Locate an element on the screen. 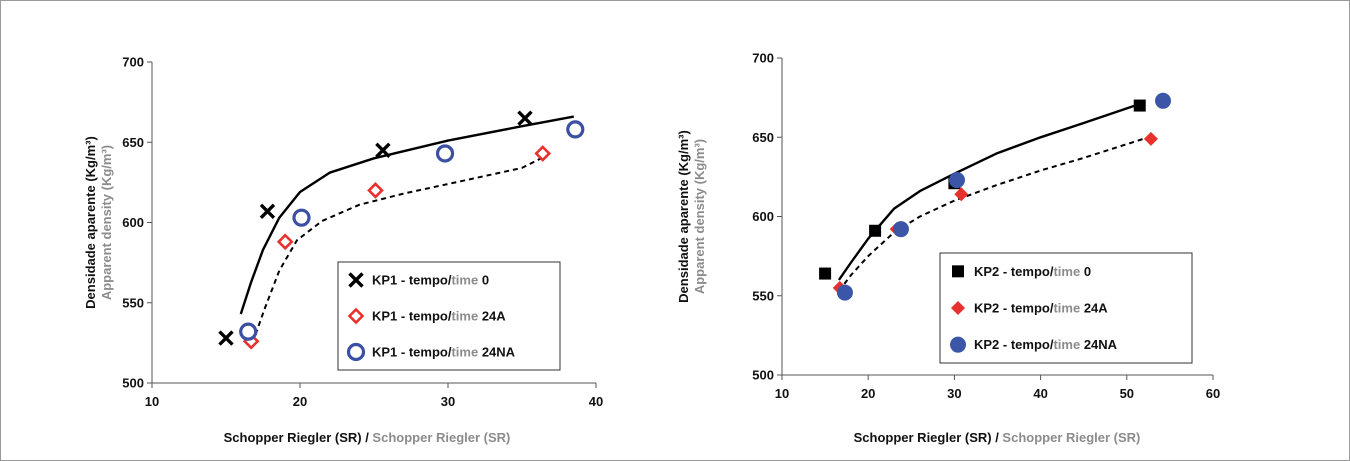  legend-entry: KP2 - tempo/time 24A is located at coordinates (1041, 308).